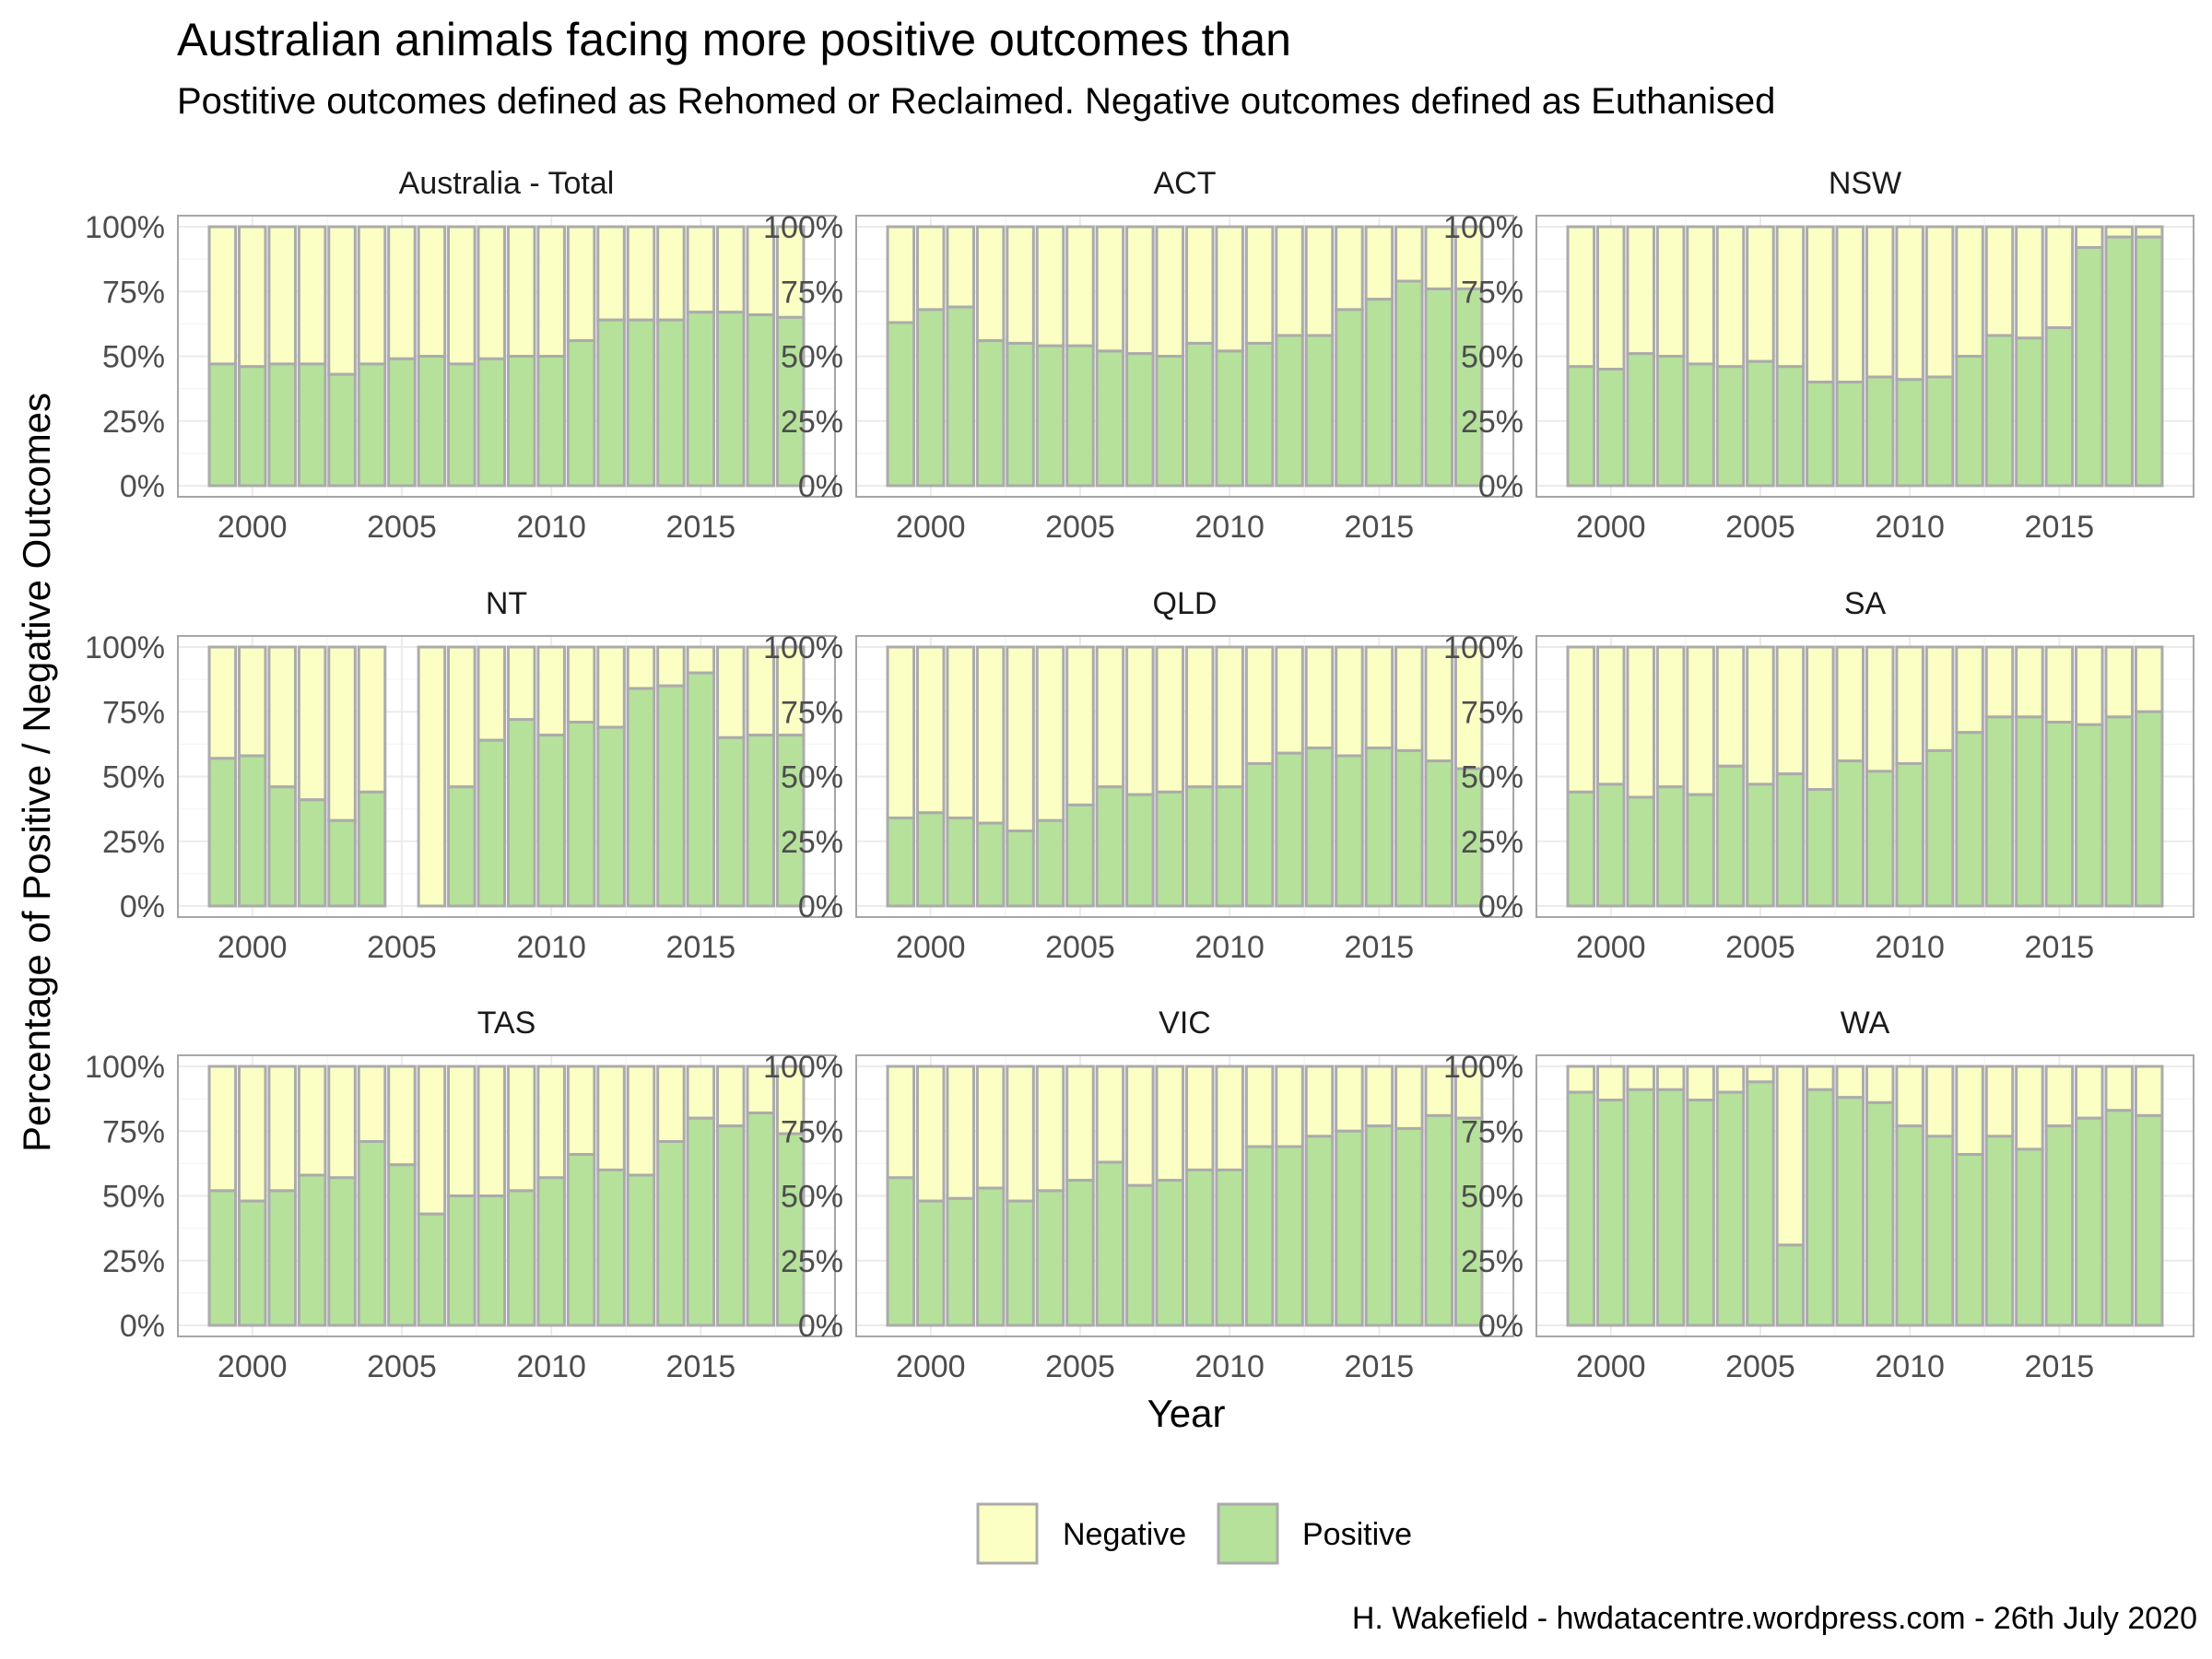  Describe the element at coordinates (701, 527) in the screenshot. I see `x-tick-label: 2015` at that location.